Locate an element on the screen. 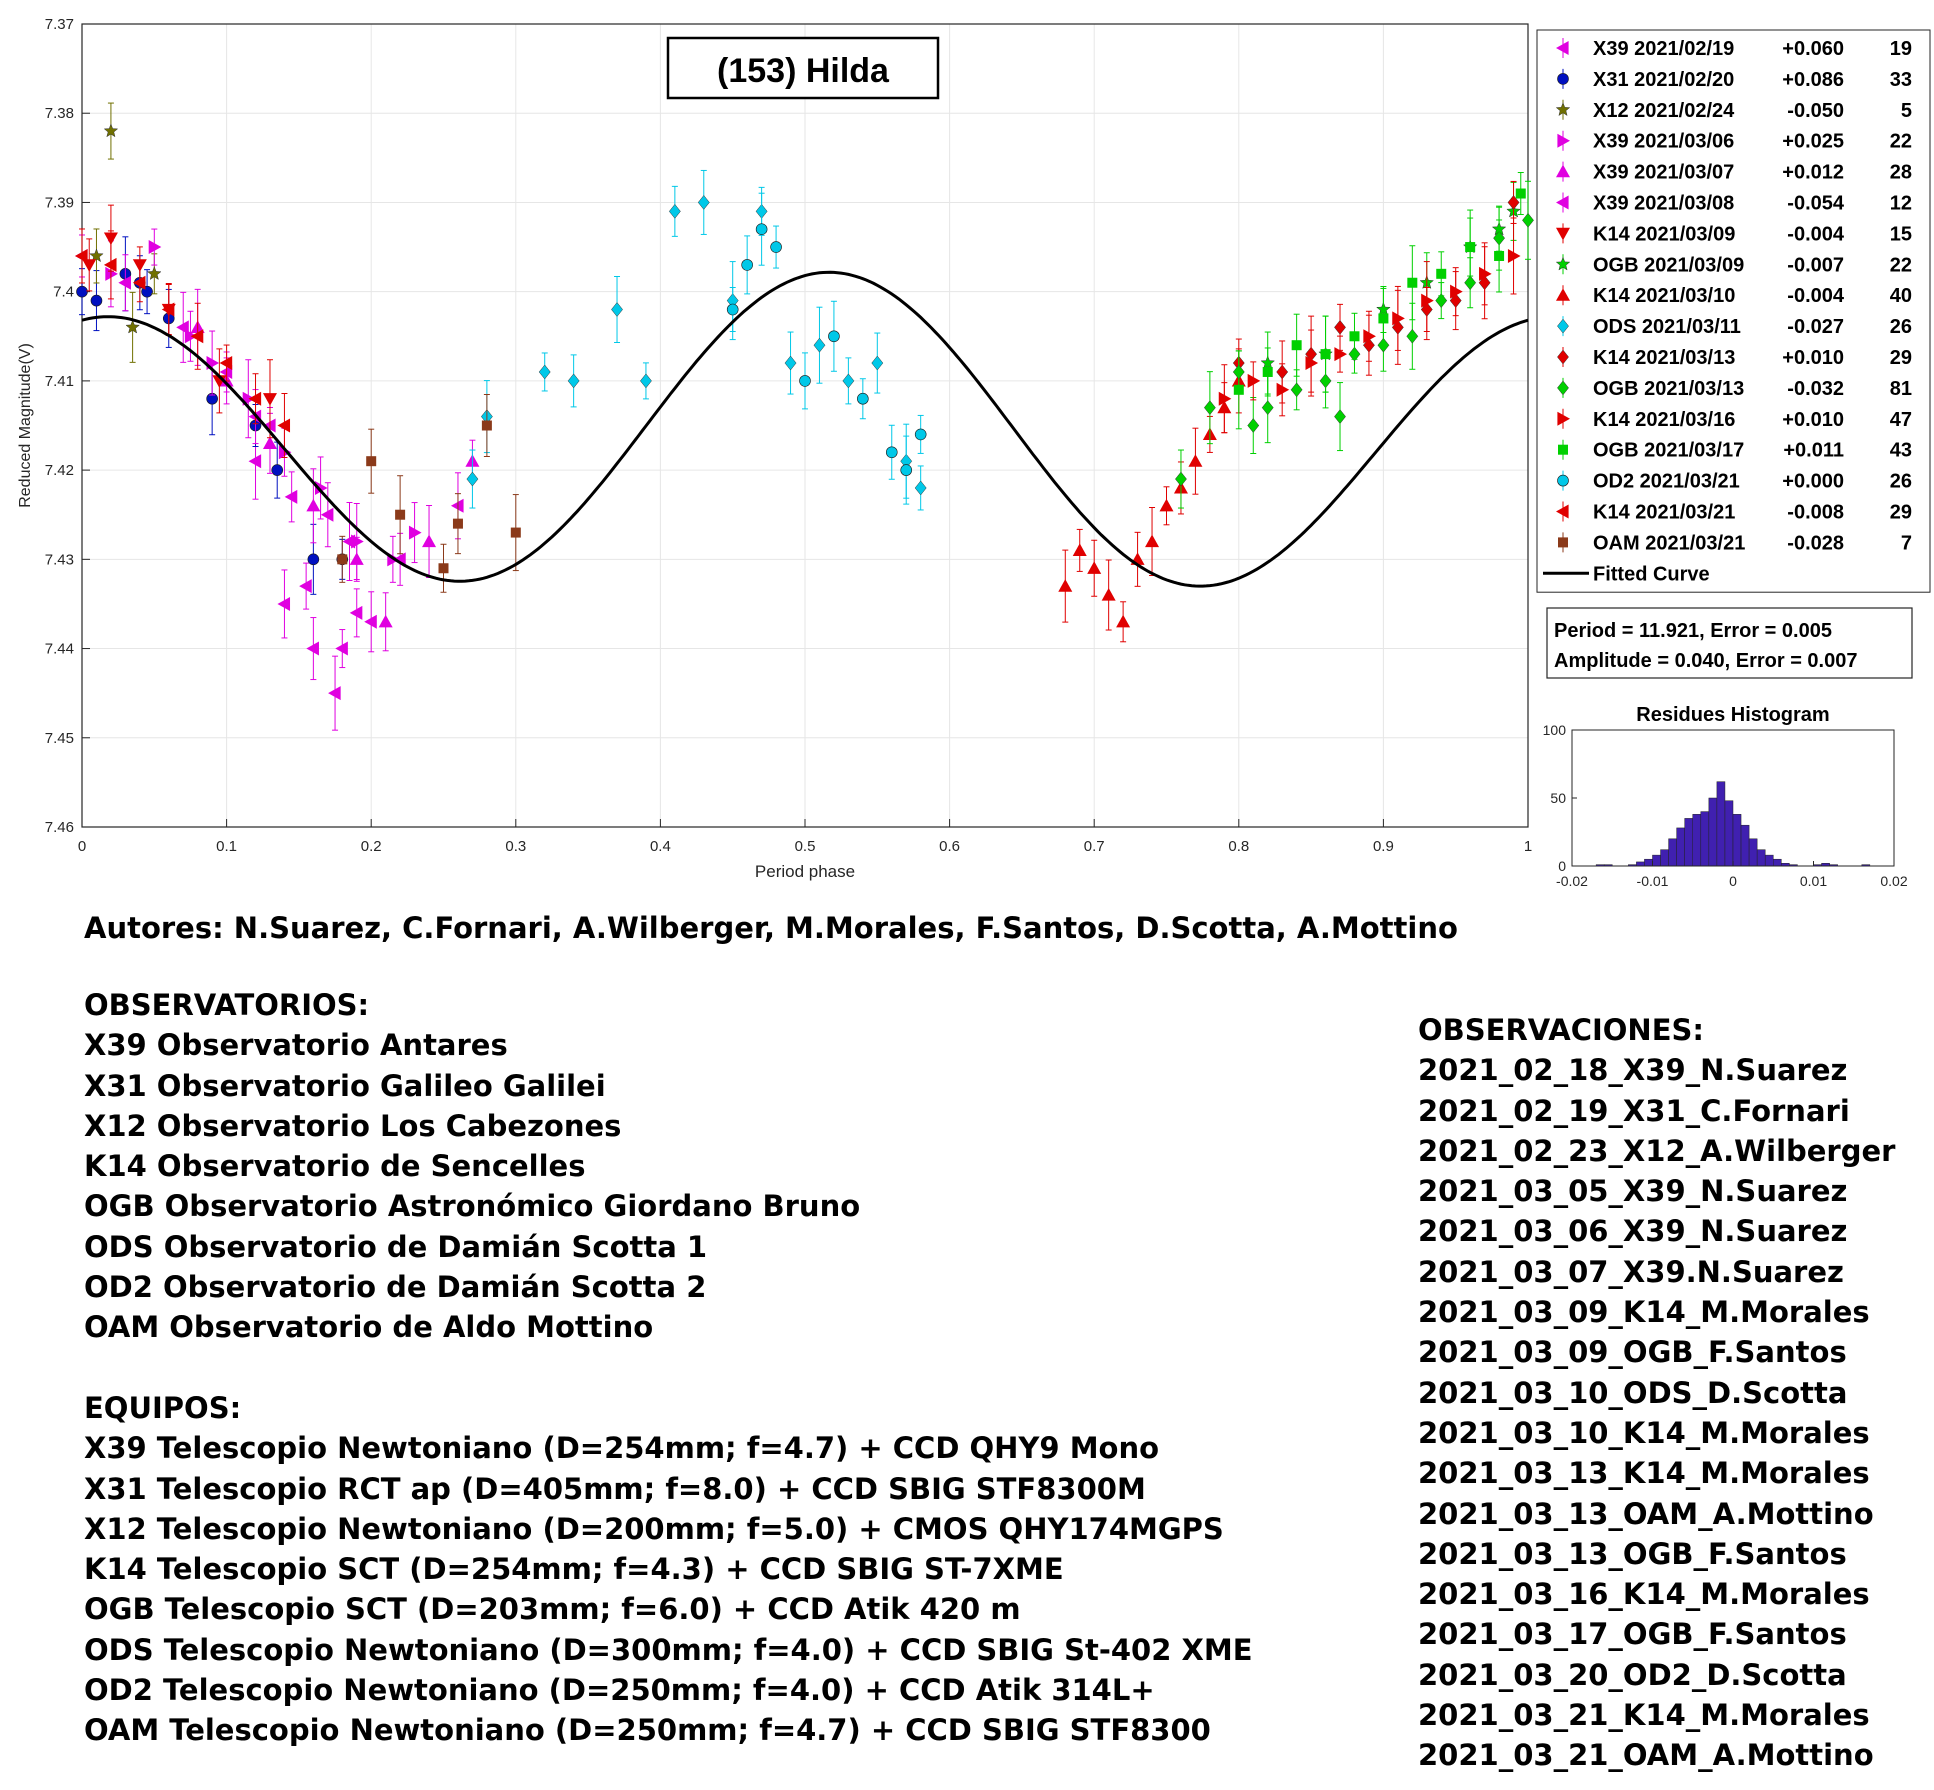 The image size is (1934, 1790). observacion-item: 2021_03_21_K14_M.Morales is located at coordinates (1644, 1715).